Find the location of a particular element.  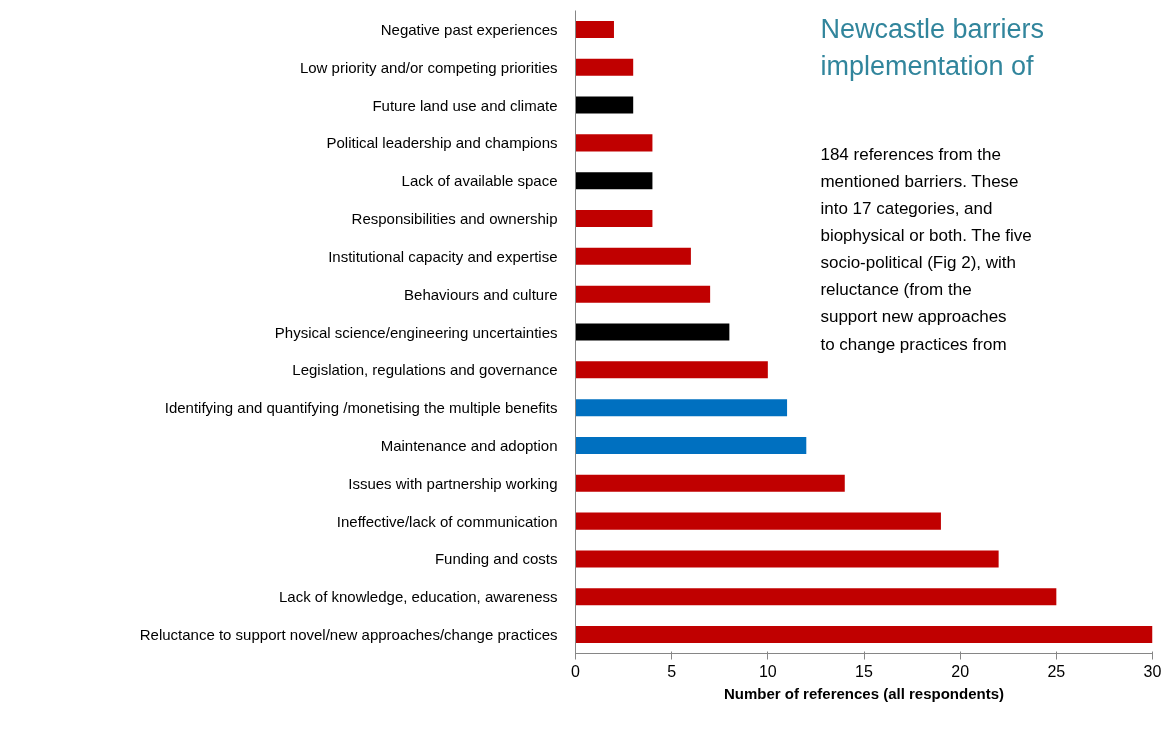

y-tick-label: Institutional capacity and expertise is located at coordinates (443, 256).